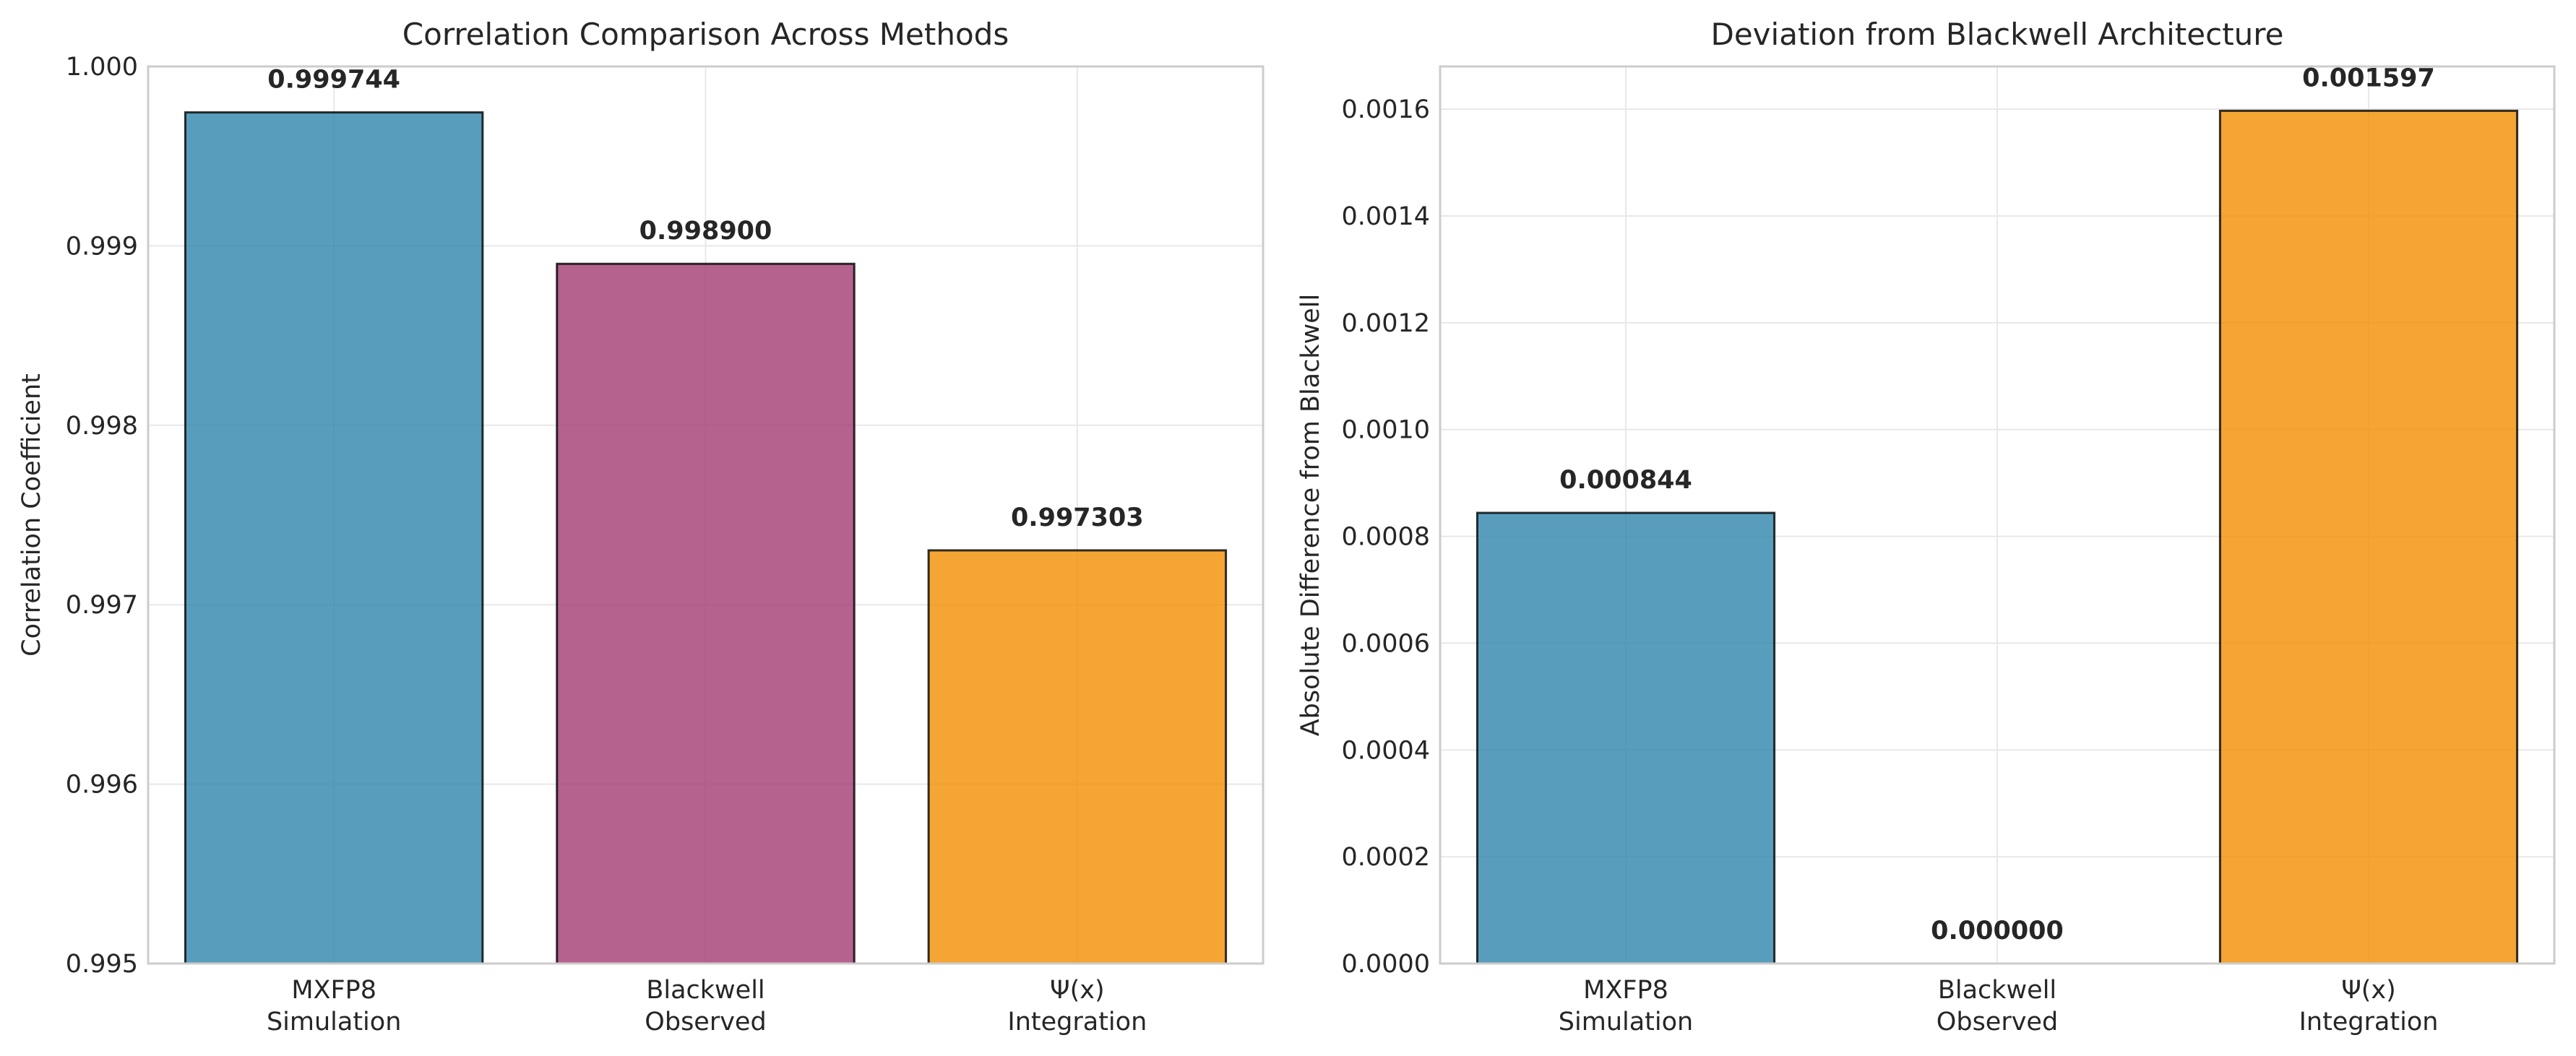  I want to click on data-label: 0.999744, so click(333, 80).